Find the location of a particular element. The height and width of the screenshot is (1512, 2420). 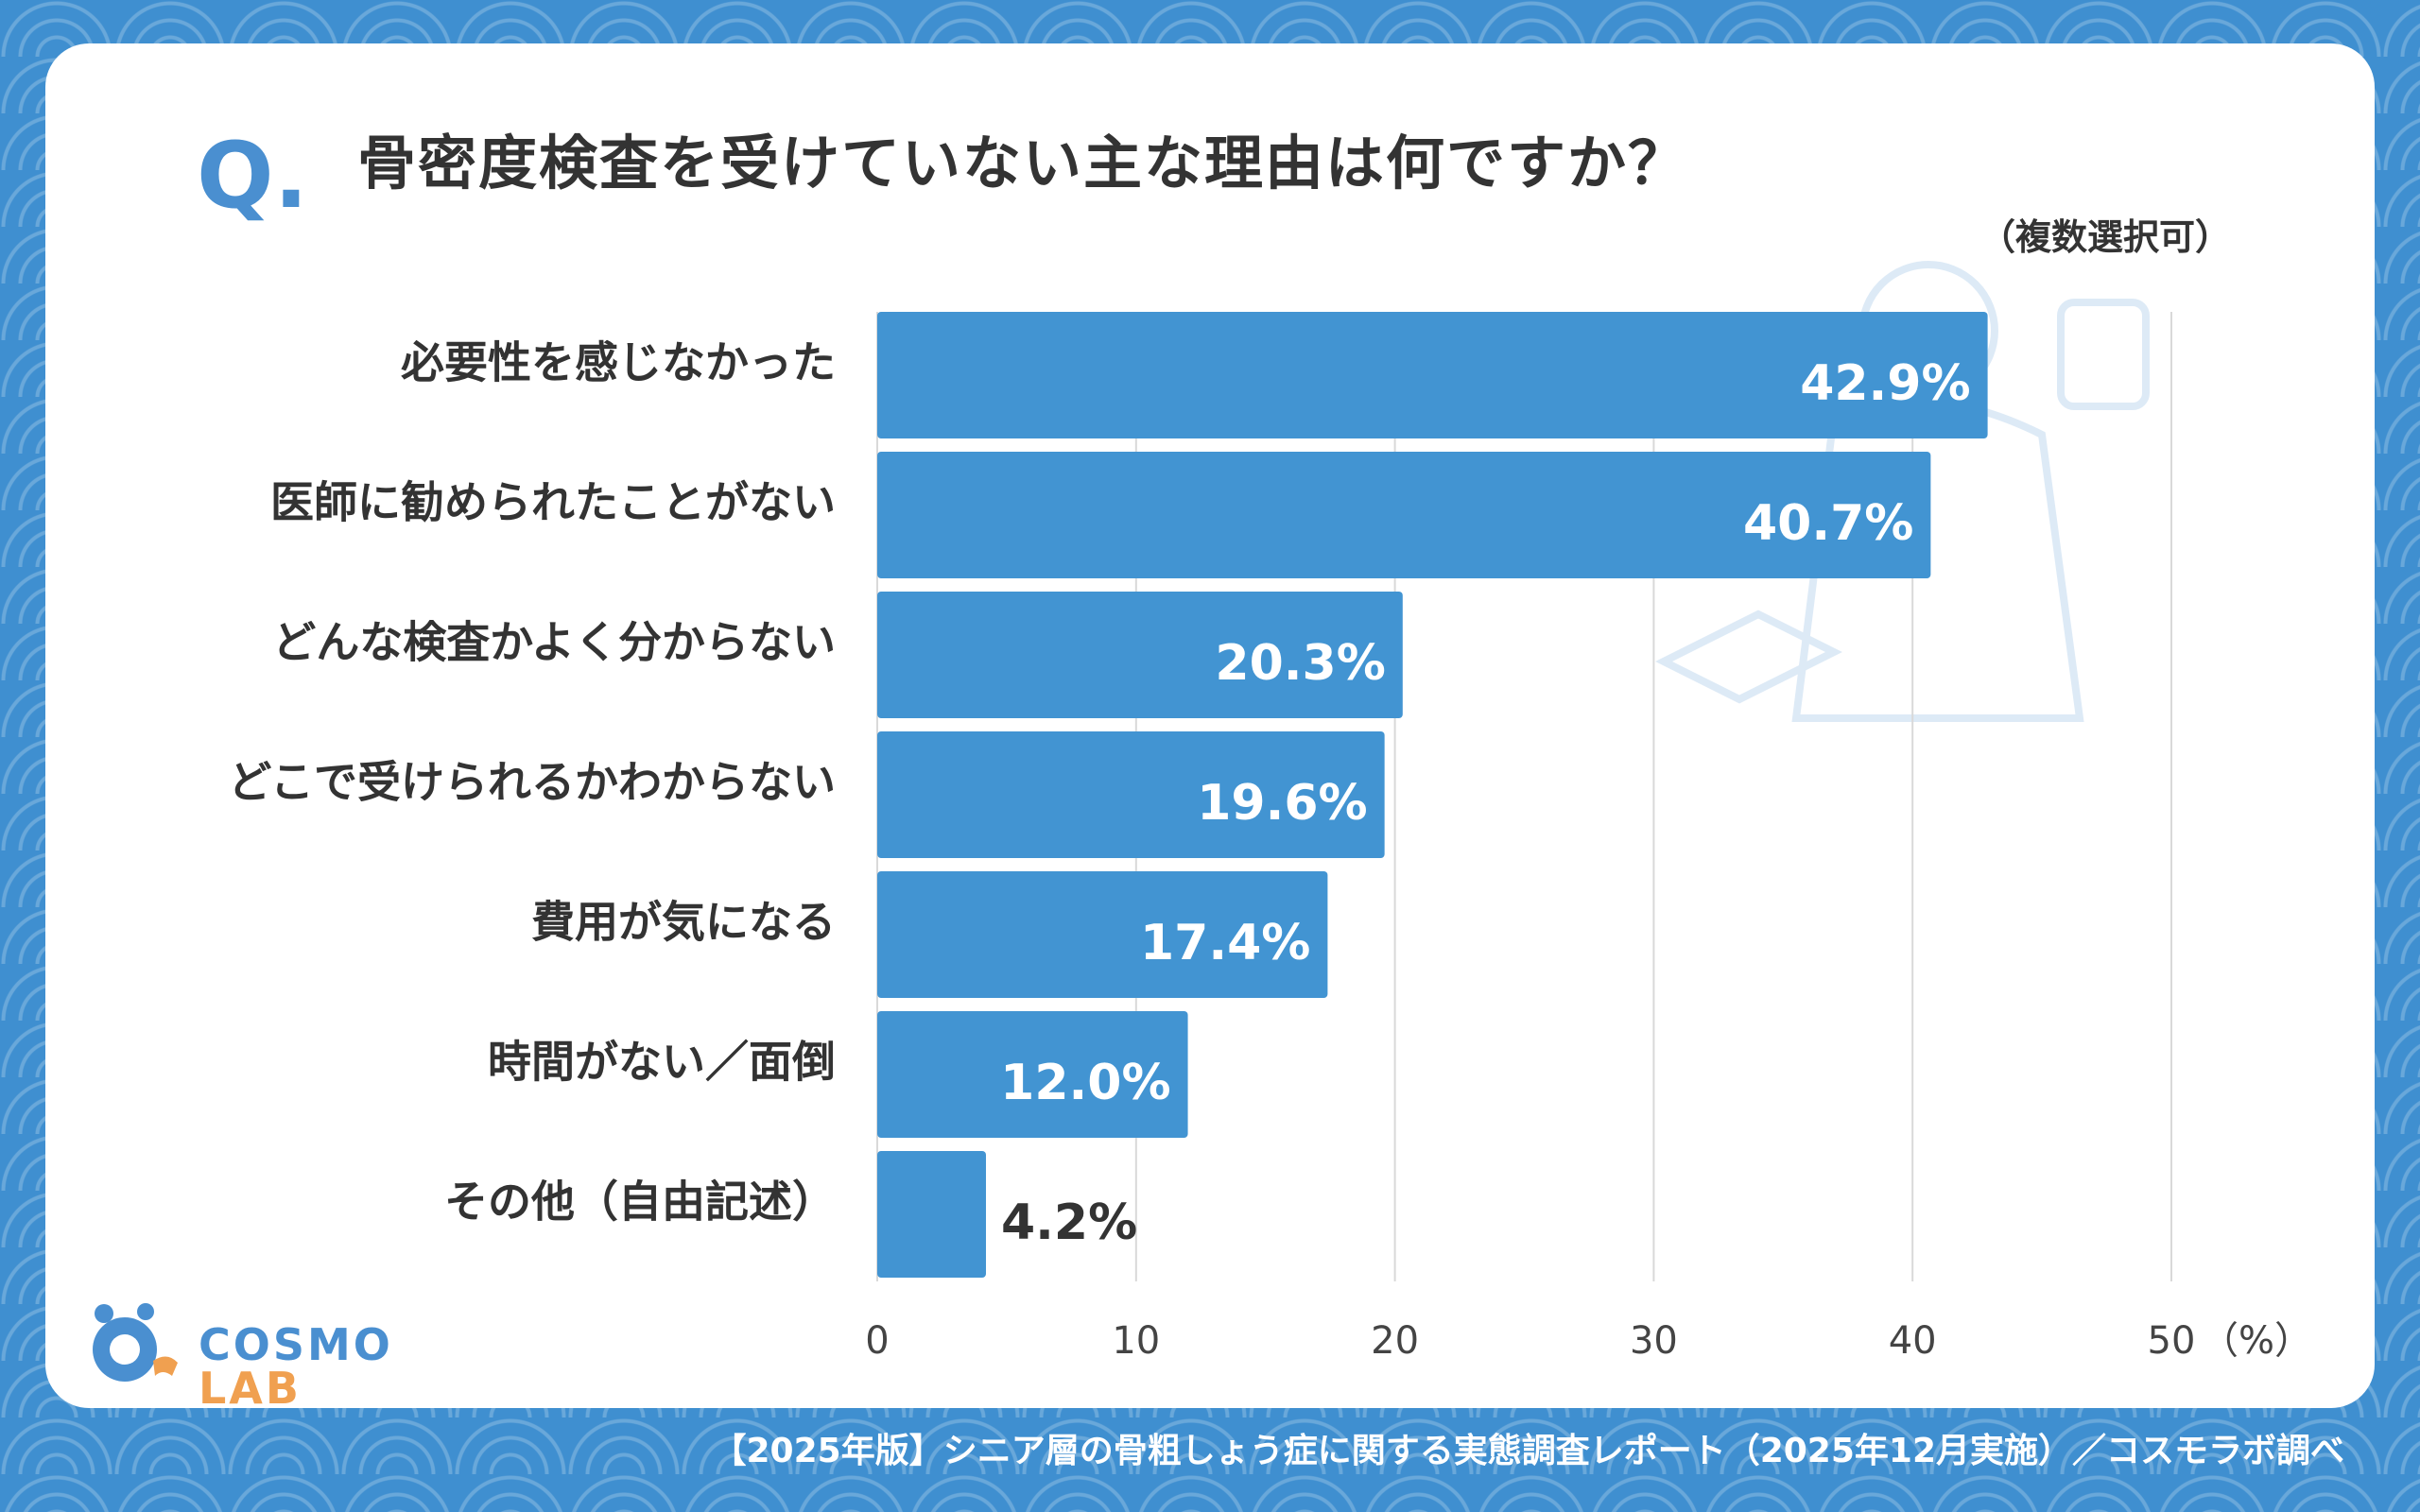

data-label: 20.3% is located at coordinates (1300, 663).